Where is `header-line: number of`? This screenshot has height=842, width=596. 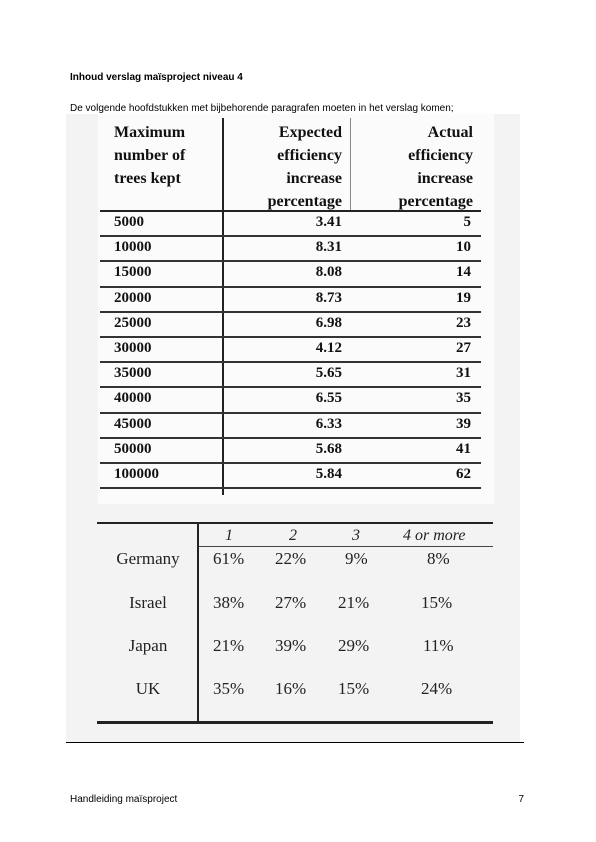
header-line: number of is located at coordinates (150, 155).